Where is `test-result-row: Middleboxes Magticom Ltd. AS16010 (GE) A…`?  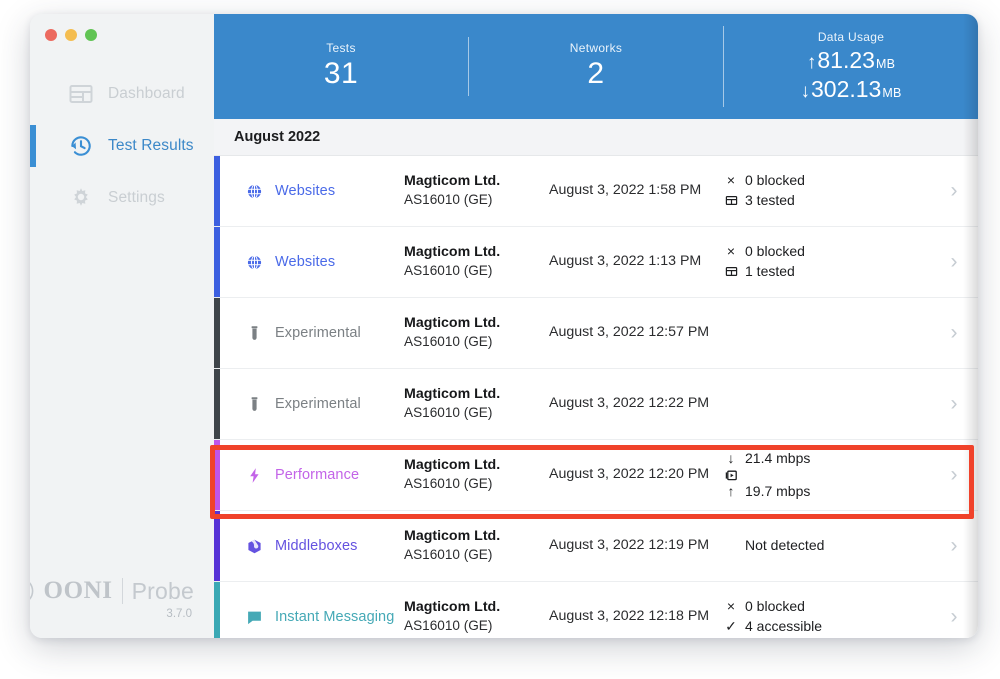
test-result-row: Middleboxes Magticom Ltd. AS16010 (GE) A… is located at coordinates (596, 546).